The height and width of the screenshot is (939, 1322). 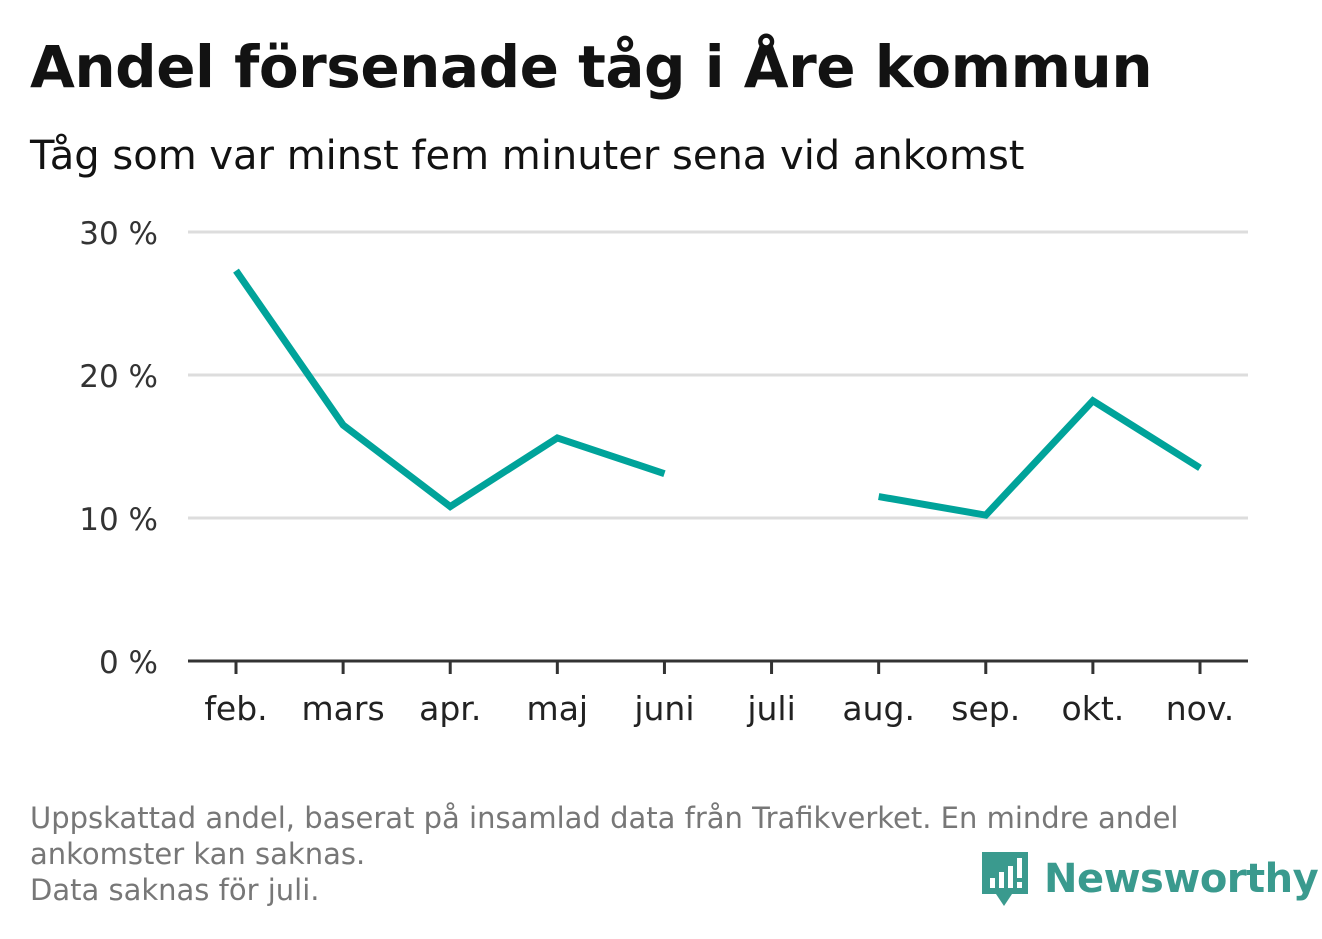 I want to click on footnote-line-3: Data saknas för juli., so click(x=175, y=890).